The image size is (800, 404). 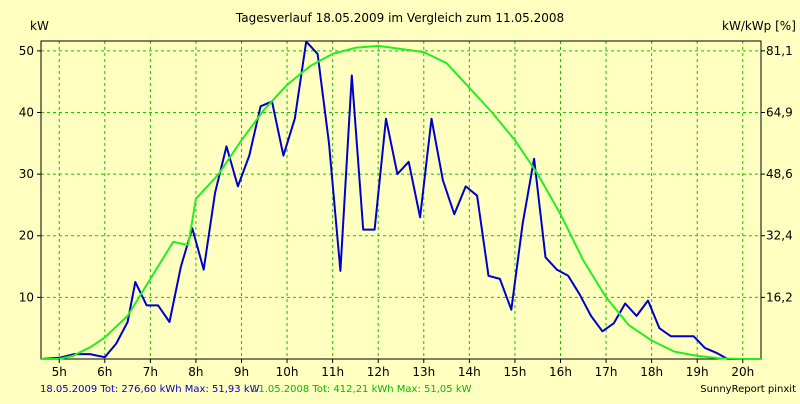 What do you see at coordinates (697, 372) in the screenshot?
I see `x-tick-label: 19h` at bounding box center [697, 372].